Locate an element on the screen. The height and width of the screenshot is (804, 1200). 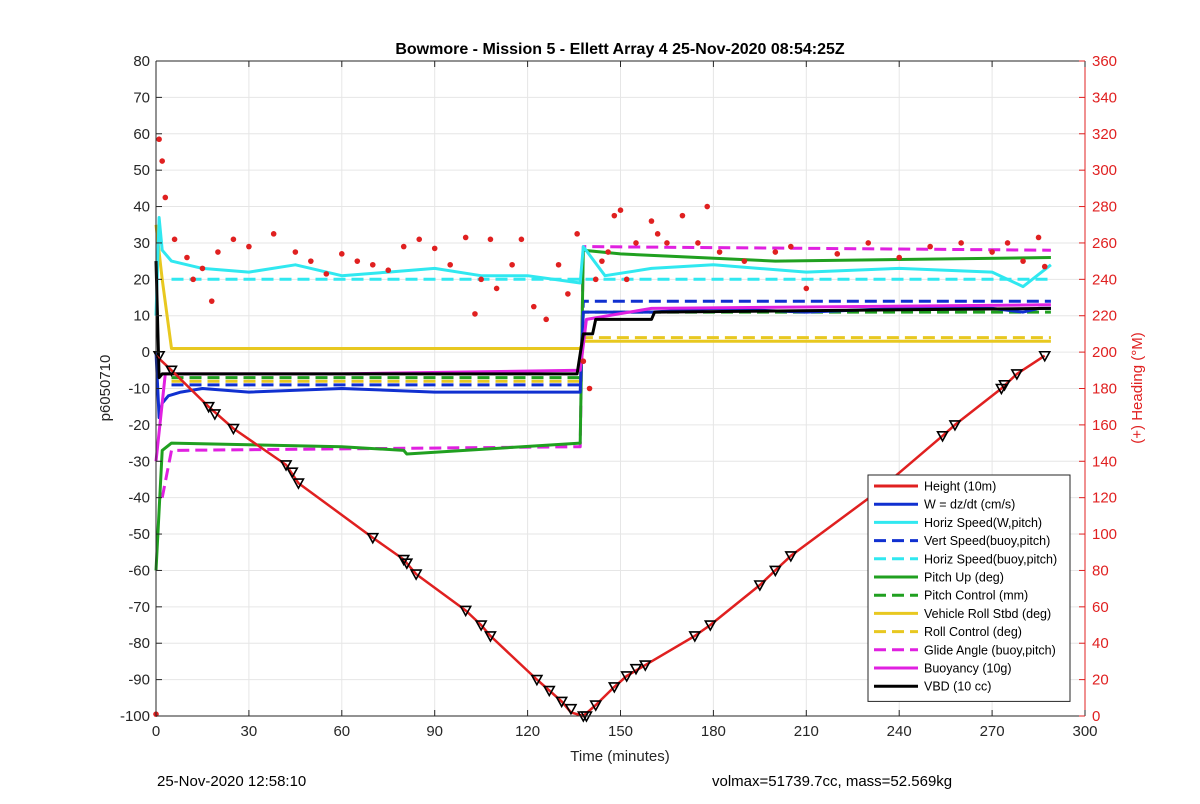
y-tick-label: -90 is located at coordinates (139, 680).